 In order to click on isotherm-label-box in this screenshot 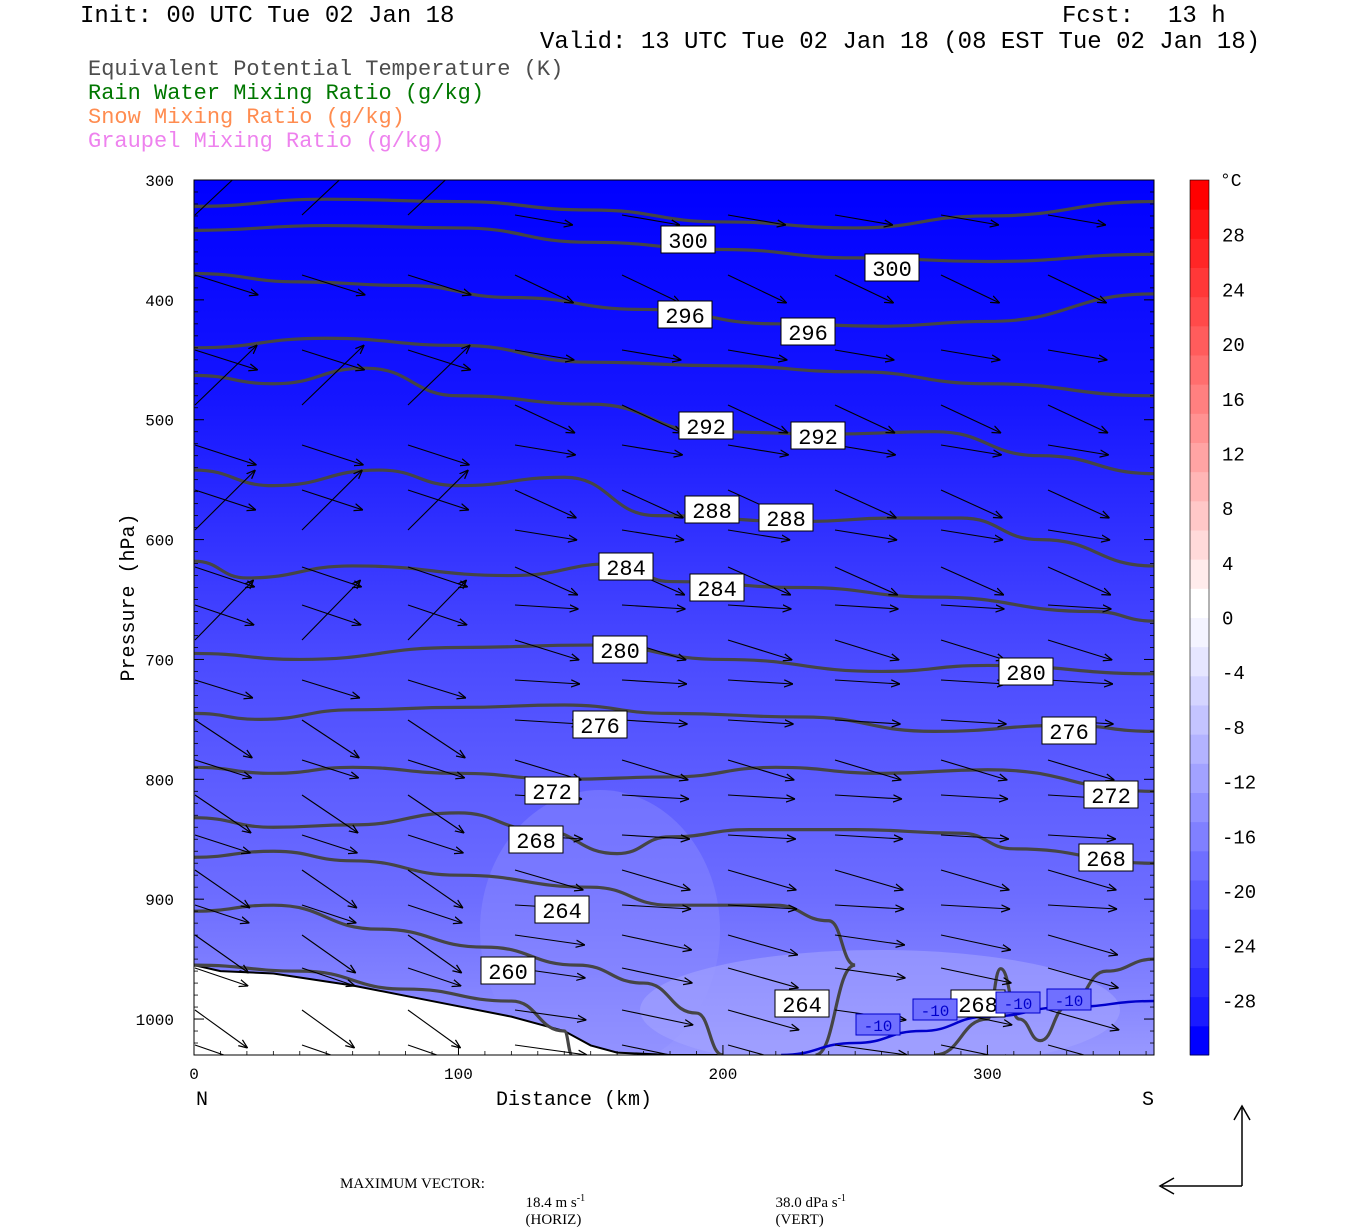, I will do `click(878, 1024)`.